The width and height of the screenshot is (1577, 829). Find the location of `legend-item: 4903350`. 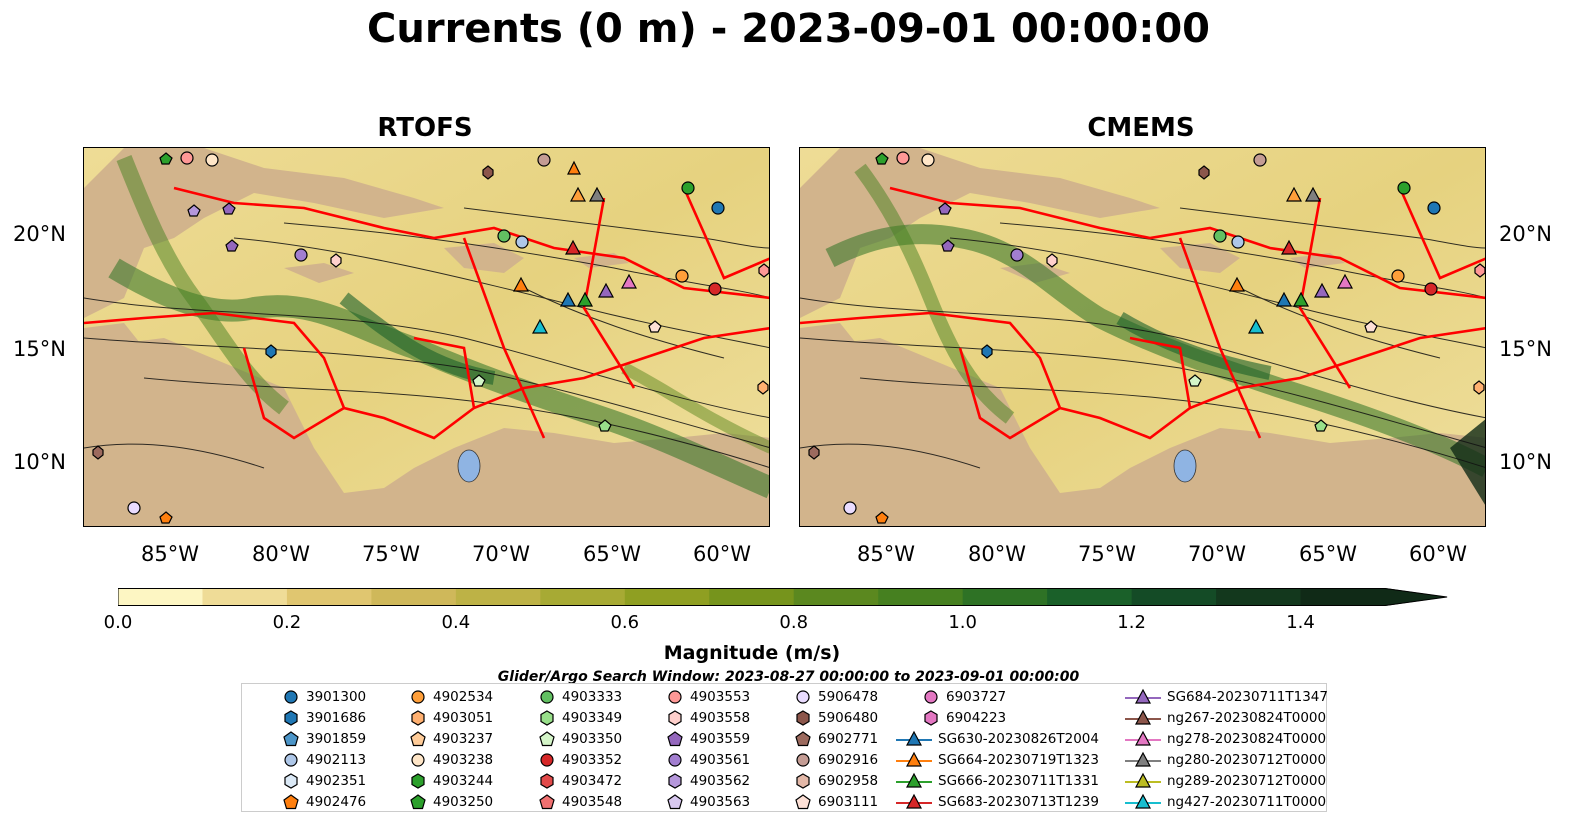

legend-item: 4903350 is located at coordinates (567, 739).